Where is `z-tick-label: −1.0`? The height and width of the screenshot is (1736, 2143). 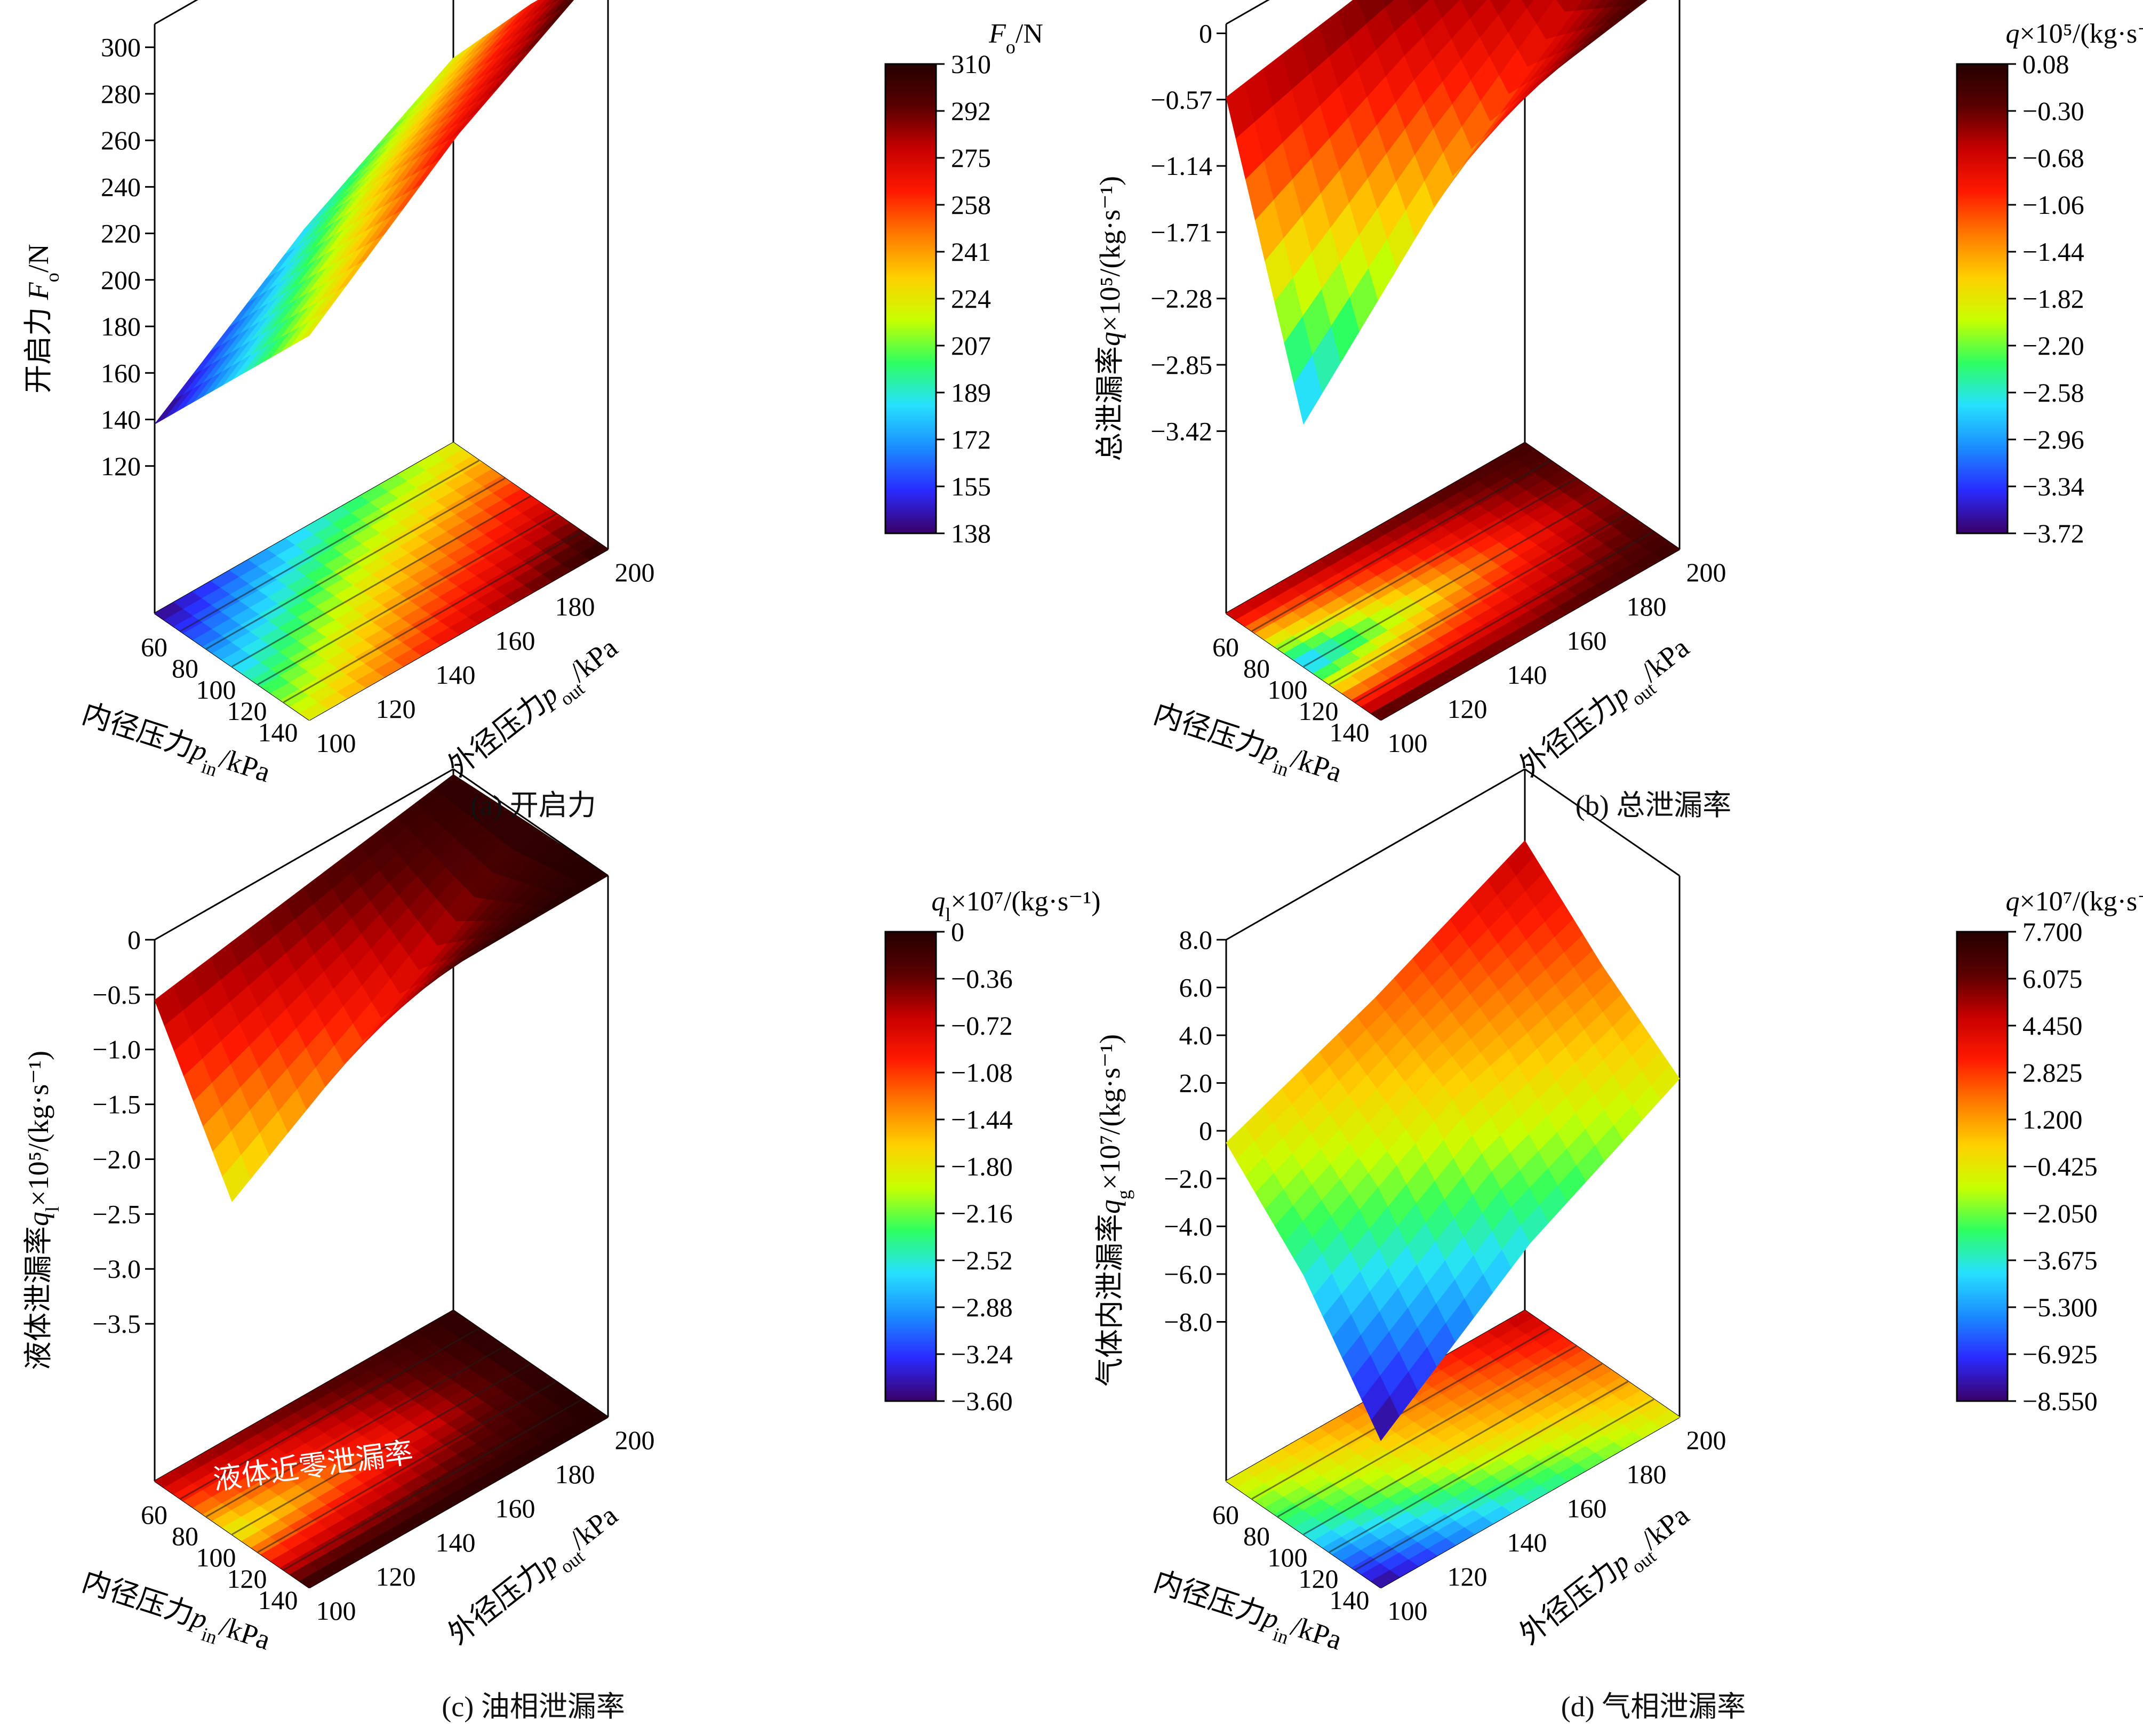 z-tick-label: −1.0 is located at coordinates (116, 1050).